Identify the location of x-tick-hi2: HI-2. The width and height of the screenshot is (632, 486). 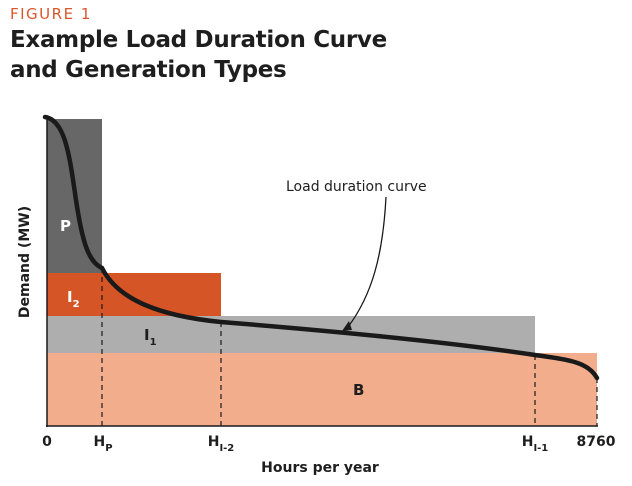
(221, 444).